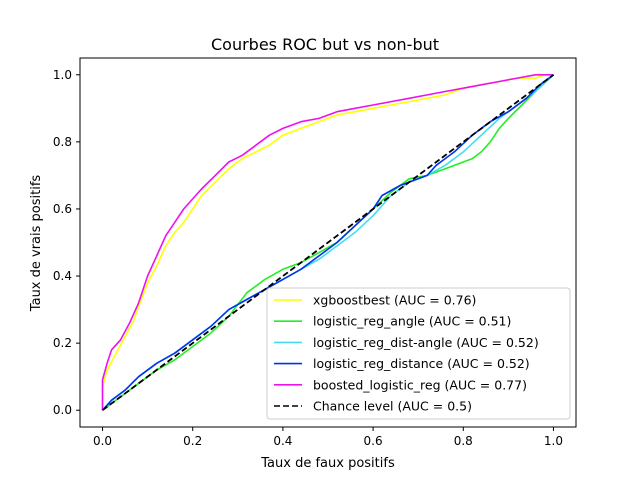  I want to click on legend-label: logistic_reg_angle (AUC = 0.51), so click(412, 321).